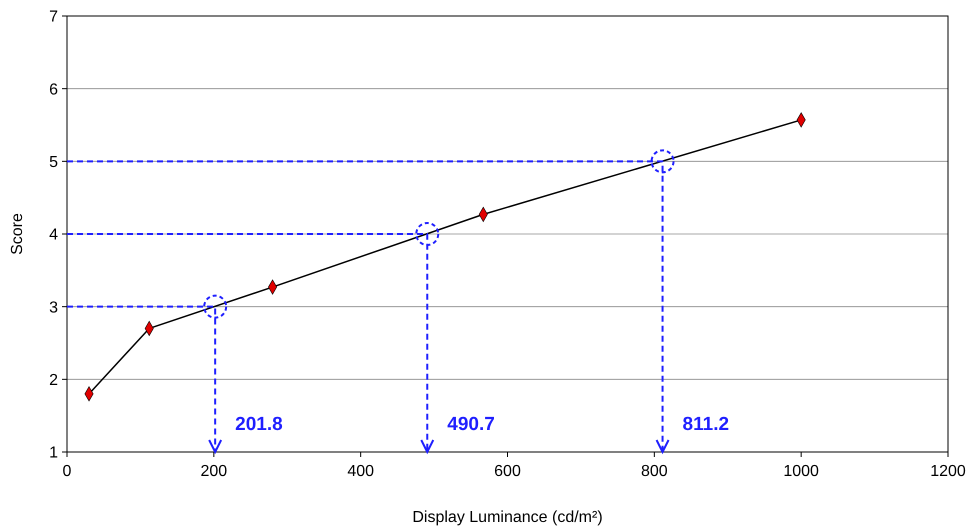 This screenshot has width=974, height=532. Describe the element at coordinates (259, 424) in the screenshot. I see `annotation: 201.8` at that location.